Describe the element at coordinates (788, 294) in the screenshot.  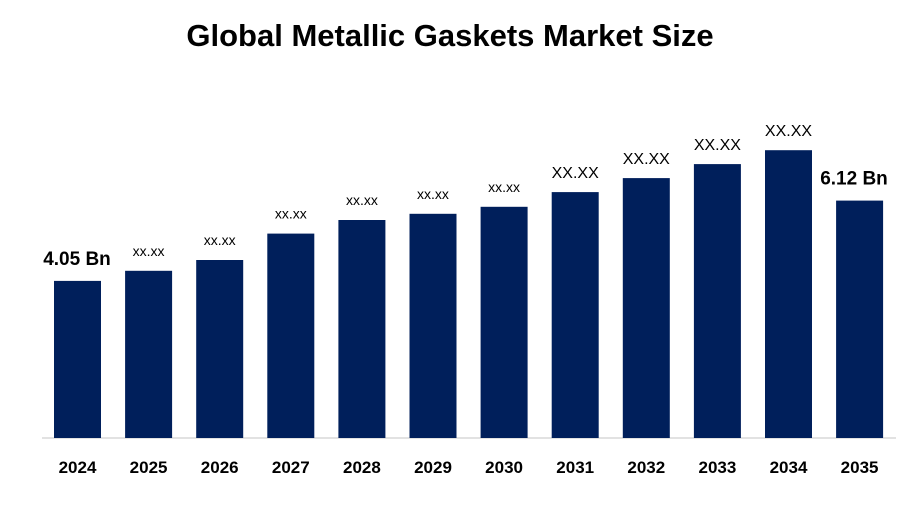
I see `bar-2034` at that location.